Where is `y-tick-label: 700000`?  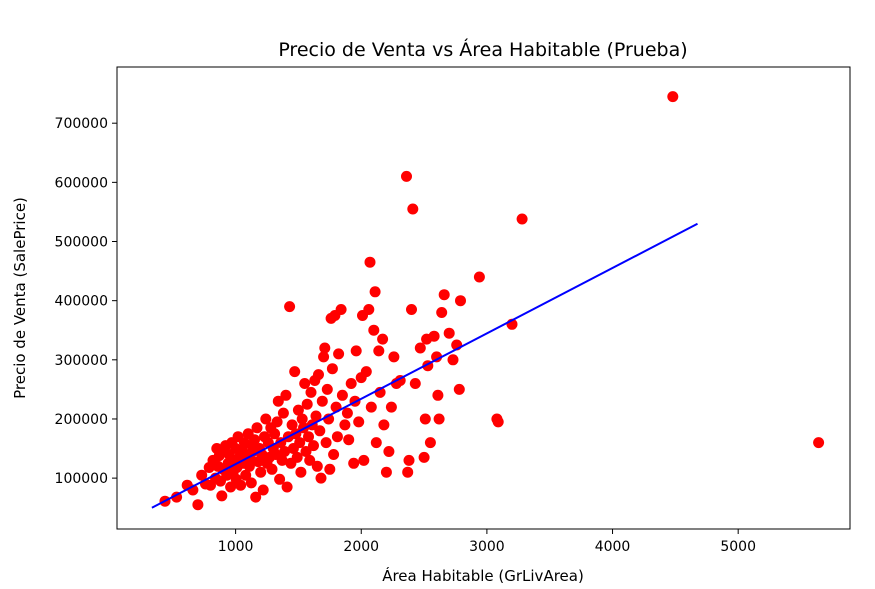
y-tick-label: 700000 is located at coordinates (81, 124).